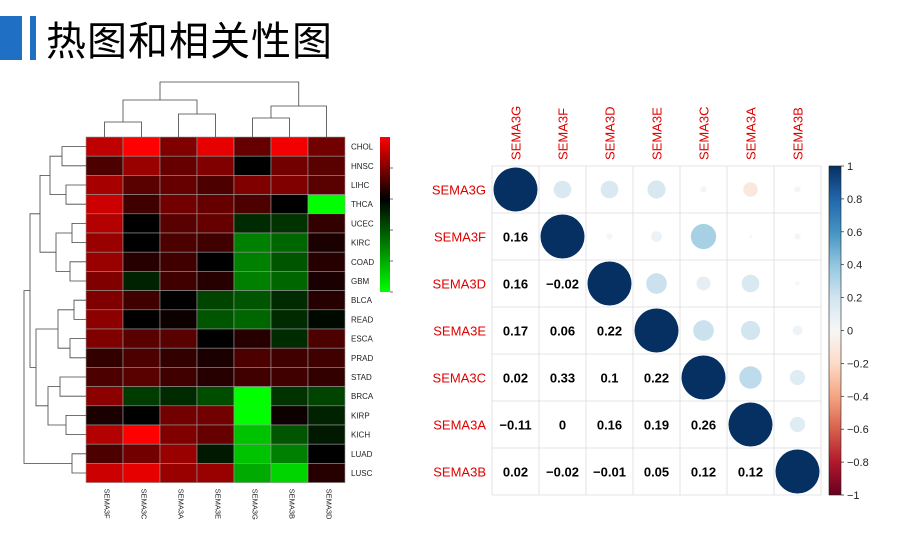 The height and width of the screenshot is (549, 900). Describe the element at coordinates (656, 472) in the screenshot. I see `corr-value-label: 0.05` at that location.